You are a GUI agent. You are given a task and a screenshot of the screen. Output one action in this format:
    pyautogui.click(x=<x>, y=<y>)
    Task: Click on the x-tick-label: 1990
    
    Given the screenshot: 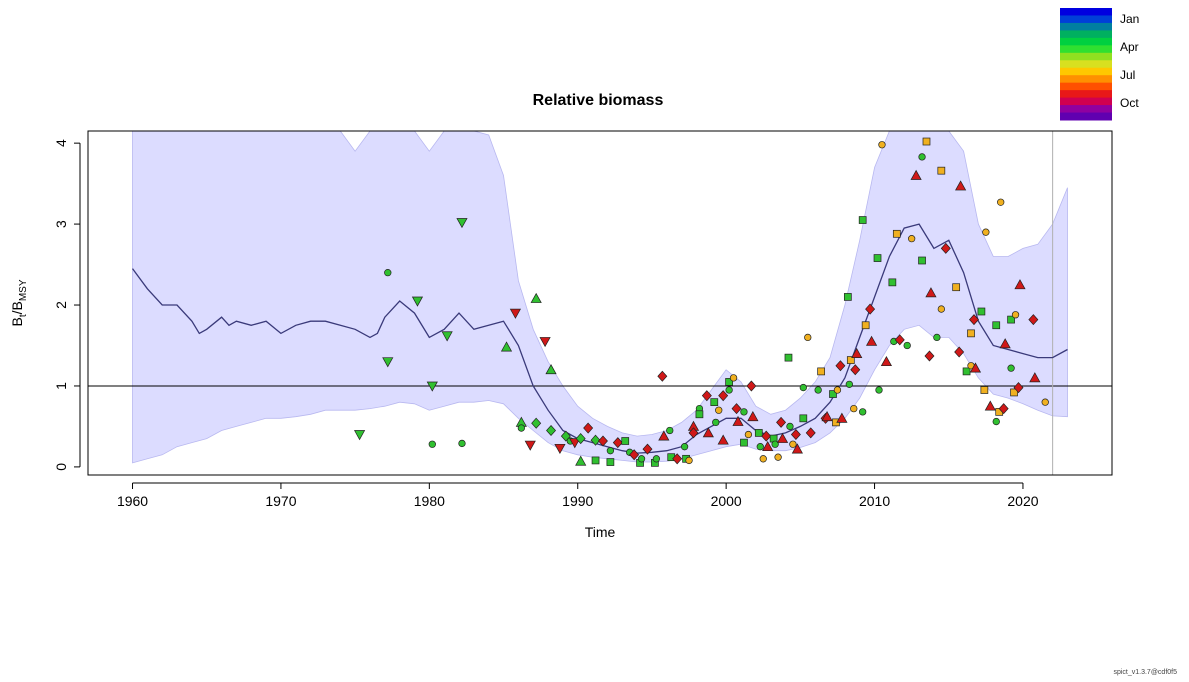 What is the action you would take?
    pyautogui.click(x=577, y=501)
    